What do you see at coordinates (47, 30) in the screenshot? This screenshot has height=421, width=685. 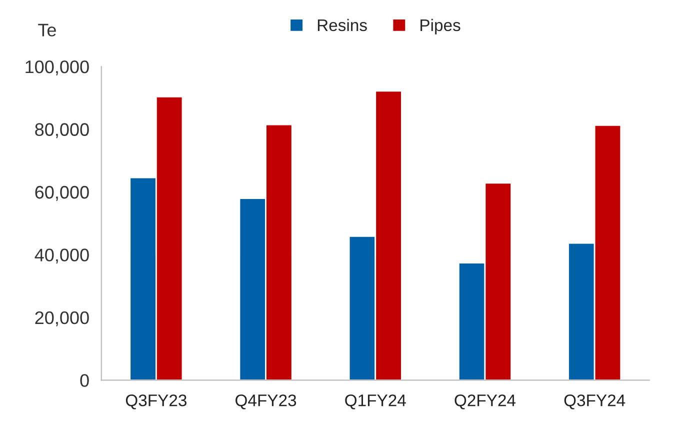 I see `y-axis-title: Te` at bounding box center [47, 30].